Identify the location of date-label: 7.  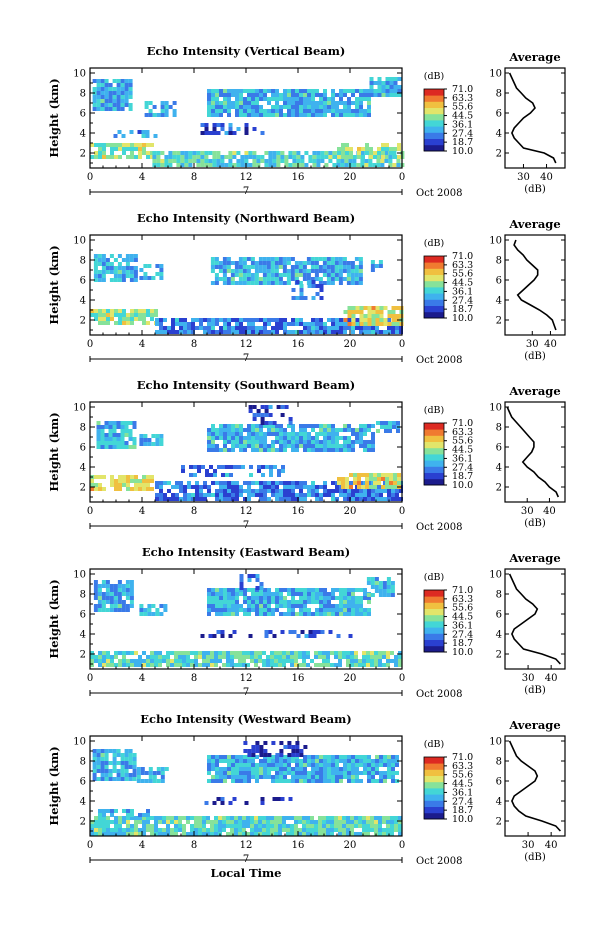
(246, 358).